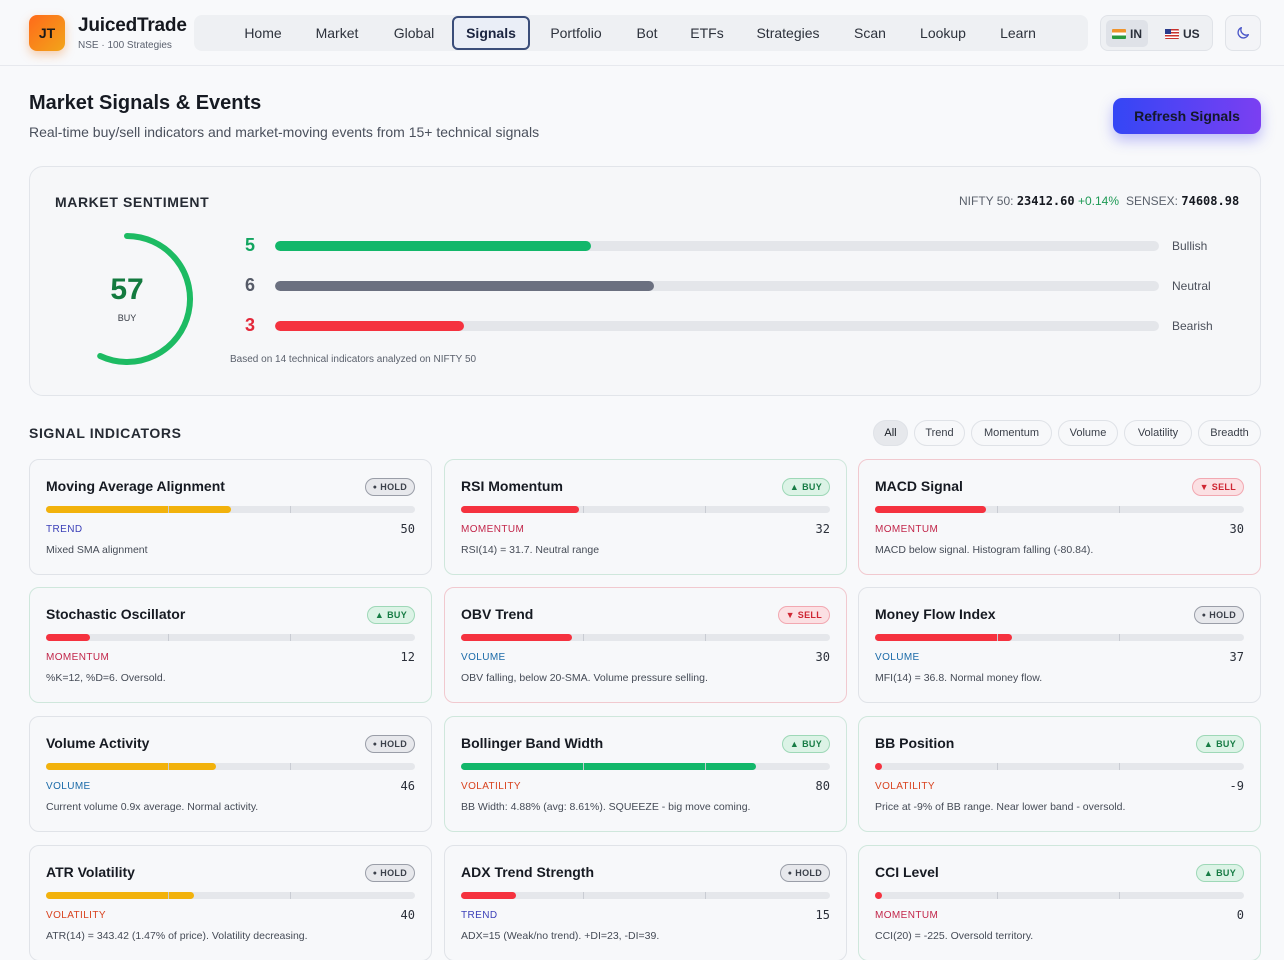 This screenshot has width=1284, height=960. Describe the element at coordinates (1156, 33) in the screenshot. I see `market-switcher: IN US` at that location.